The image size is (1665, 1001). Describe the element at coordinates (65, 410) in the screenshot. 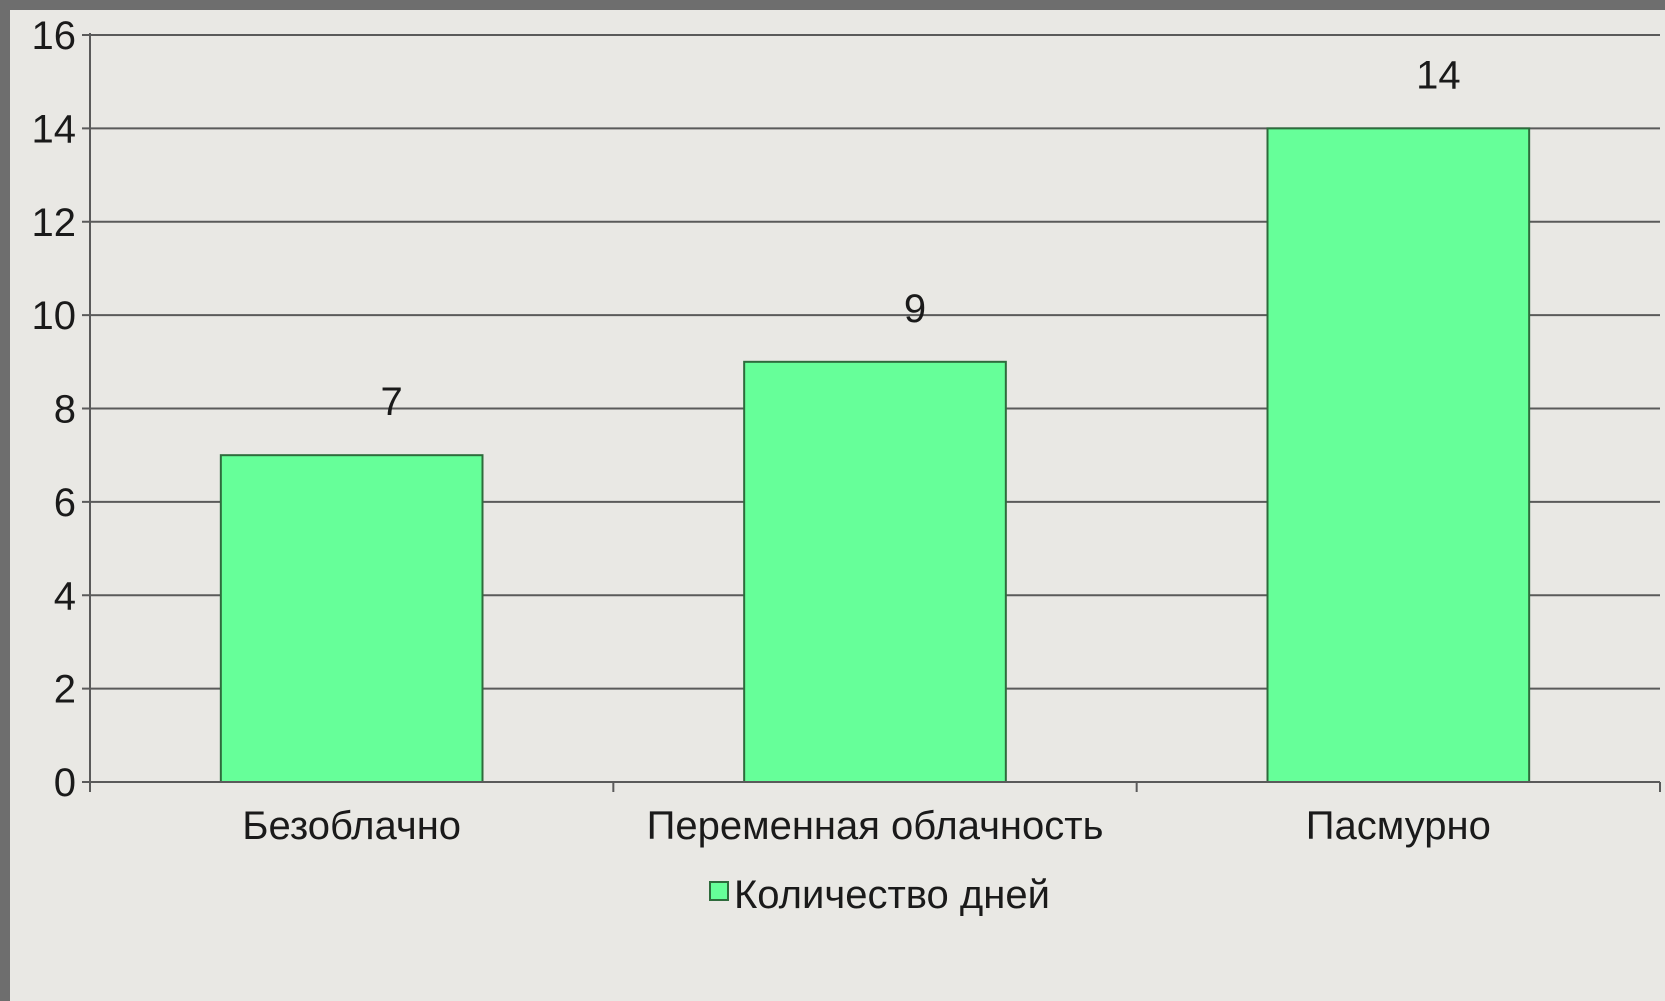

I see `y-tick-label: 8` at that location.